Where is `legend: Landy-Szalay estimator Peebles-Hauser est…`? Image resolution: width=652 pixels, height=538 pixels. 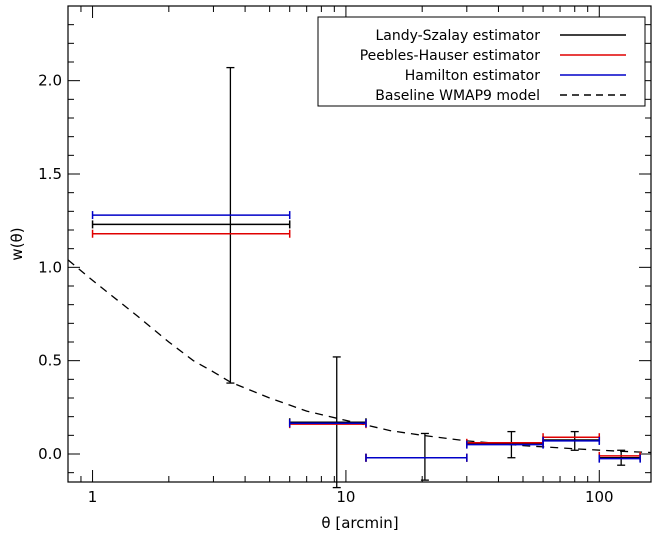 legend: Landy-Szalay estimator Peebles-Hauser est… is located at coordinates (481, 61).